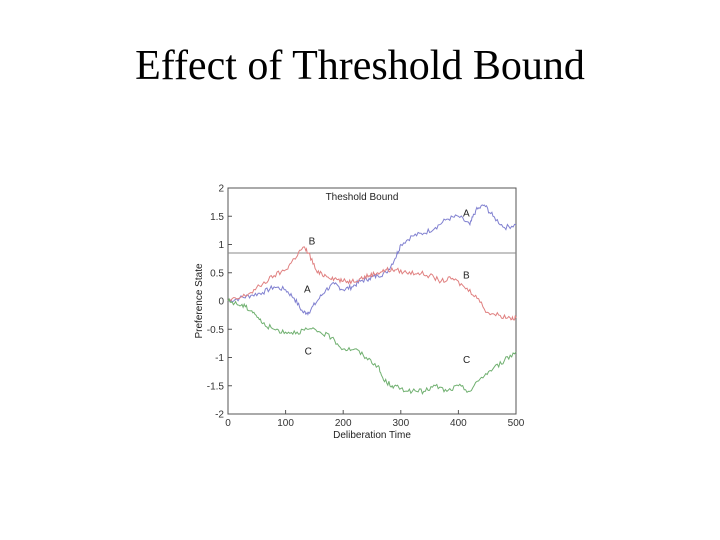 This screenshot has width=720, height=540. Describe the element at coordinates (343, 423) in the screenshot. I see `x-tick-label: 200` at that location.